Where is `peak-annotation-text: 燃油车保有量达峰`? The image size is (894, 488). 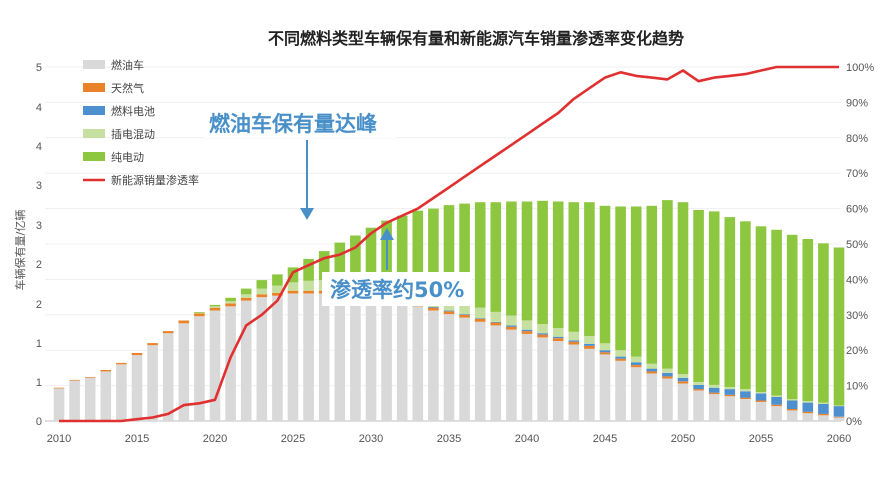
peak-annotation-text: 燃油车保有量达峰 is located at coordinates (293, 124).